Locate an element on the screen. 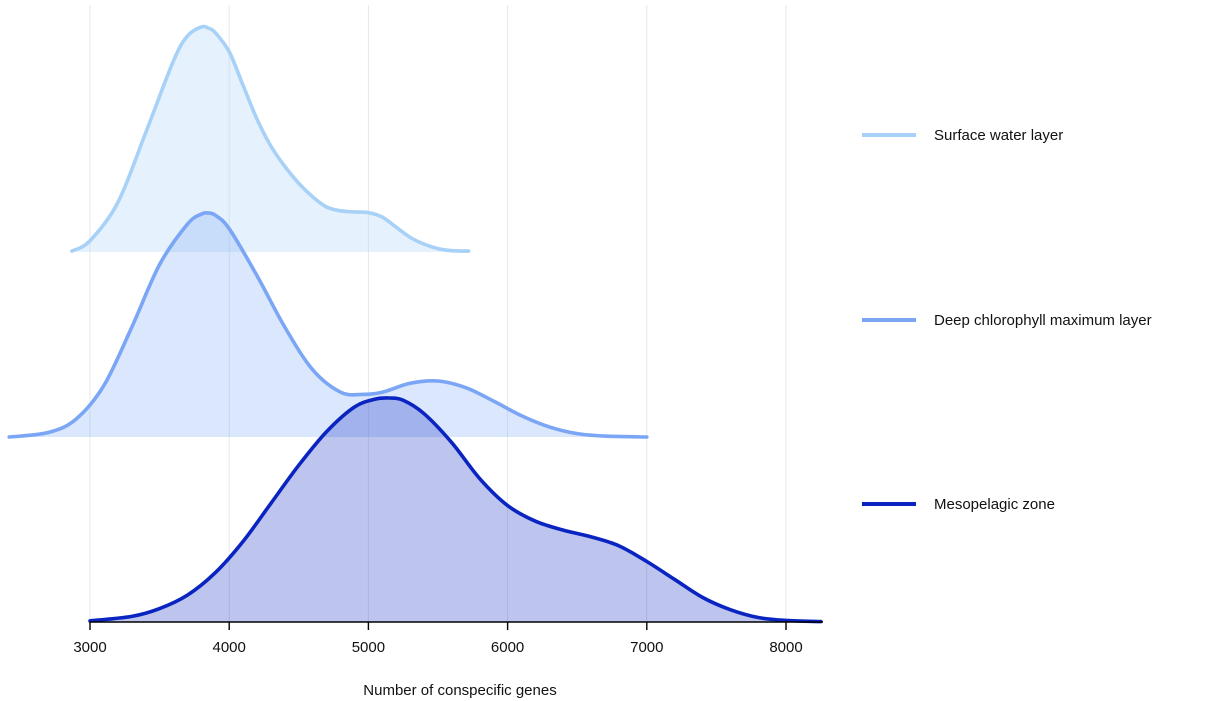  ridge-line-surface-water-layer is located at coordinates (270, 138).